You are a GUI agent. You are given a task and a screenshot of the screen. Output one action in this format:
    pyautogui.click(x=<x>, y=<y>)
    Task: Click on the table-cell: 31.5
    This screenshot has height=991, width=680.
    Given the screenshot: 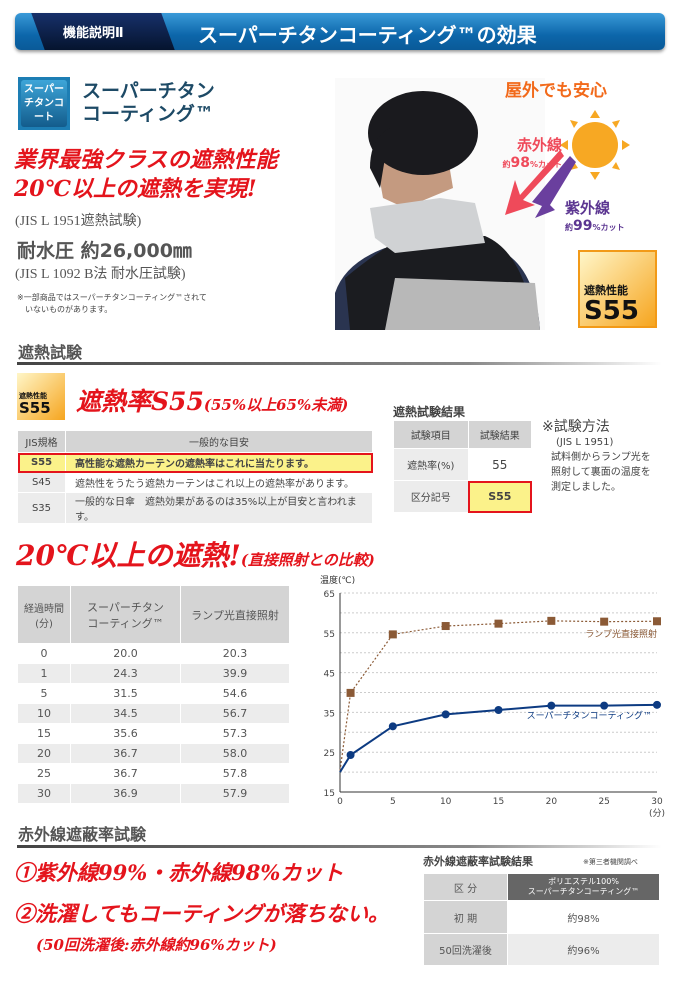 What is the action you would take?
    pyautogui.click(x=125, y=693)
    